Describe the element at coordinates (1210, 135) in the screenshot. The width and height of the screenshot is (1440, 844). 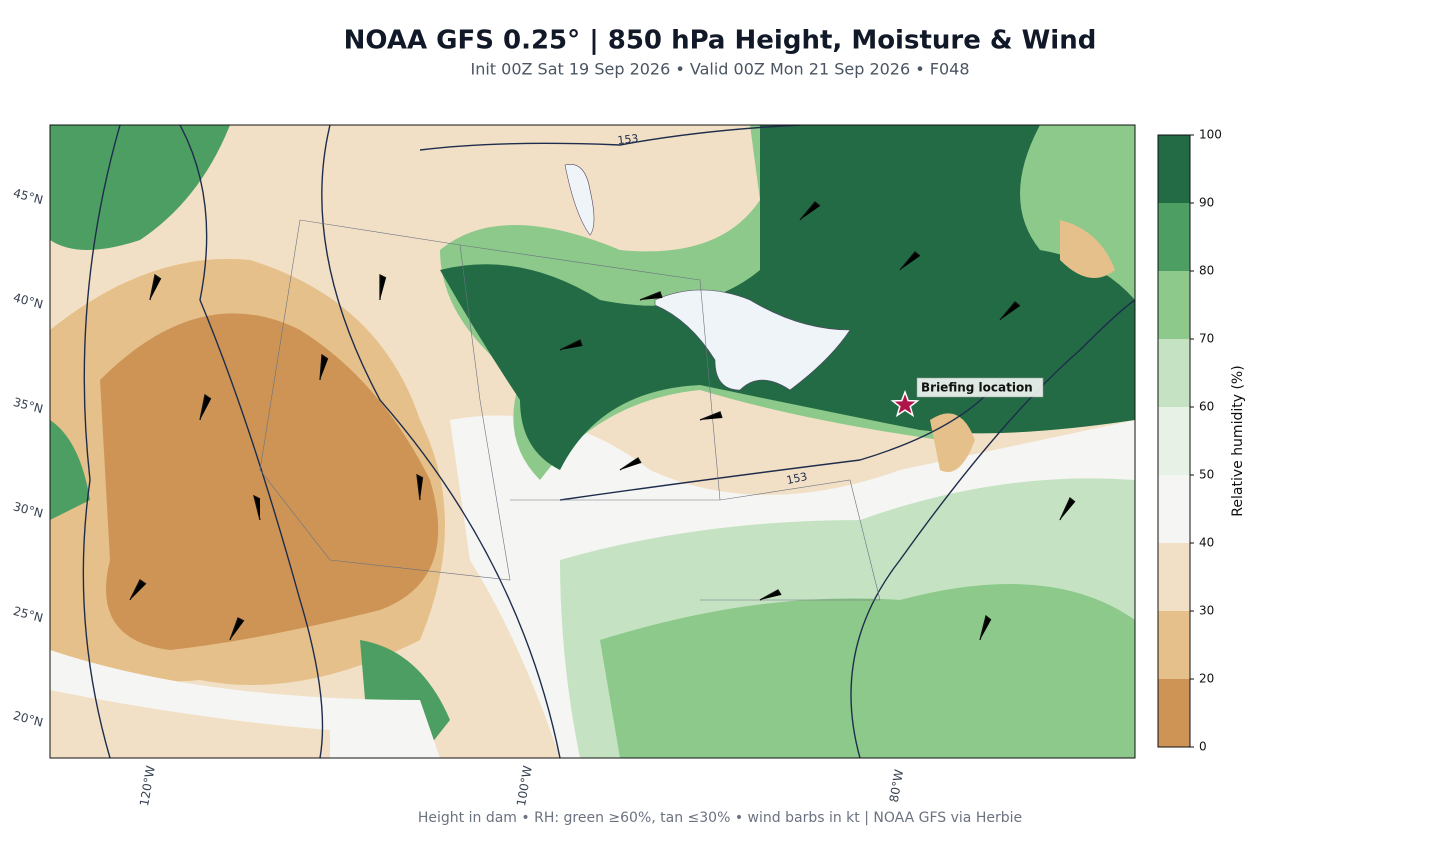
I see `colorbar-tick-label: 100` at that location.